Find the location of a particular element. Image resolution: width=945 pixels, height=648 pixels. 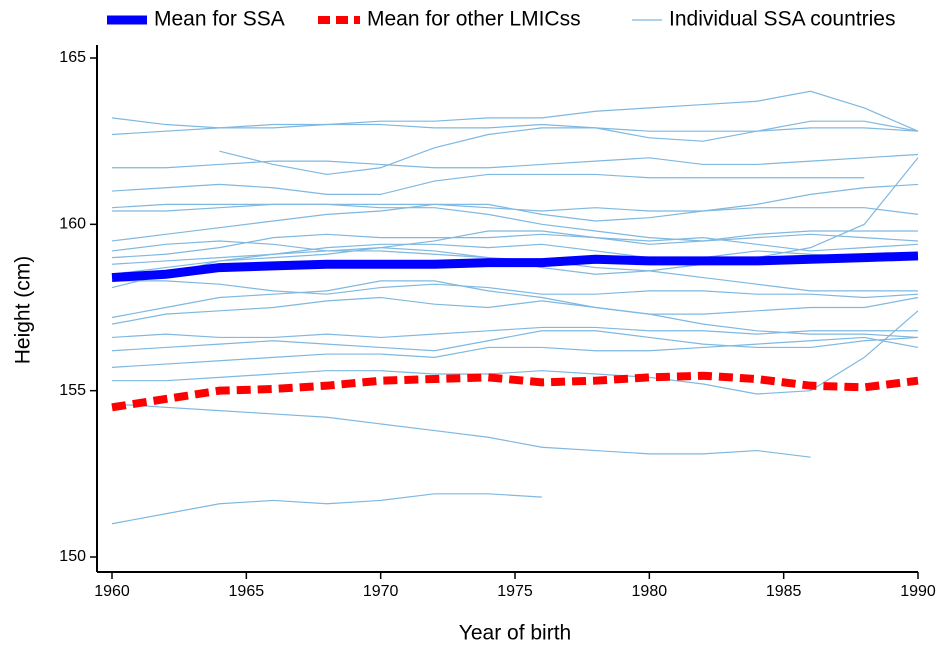

x-tick-label: 1990 is located at coordinates (918, 591).